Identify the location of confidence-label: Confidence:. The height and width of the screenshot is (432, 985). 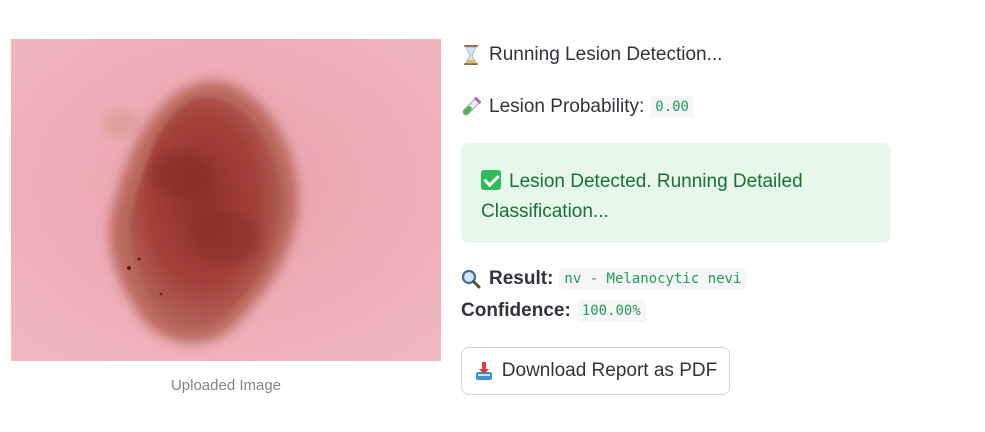
(516, 310).